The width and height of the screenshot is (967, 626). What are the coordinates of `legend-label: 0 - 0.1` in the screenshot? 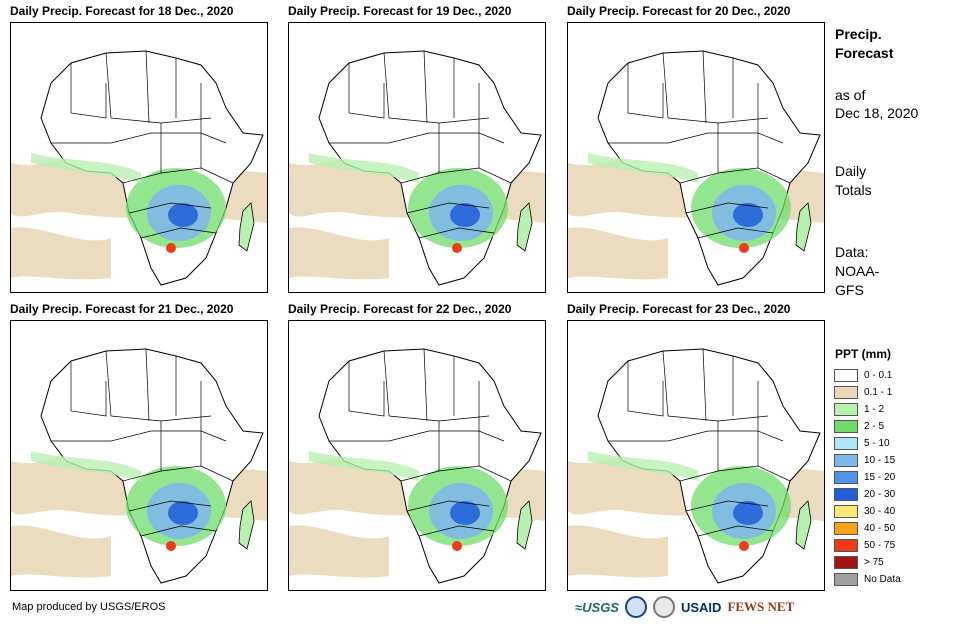 It's located at (878, 375).